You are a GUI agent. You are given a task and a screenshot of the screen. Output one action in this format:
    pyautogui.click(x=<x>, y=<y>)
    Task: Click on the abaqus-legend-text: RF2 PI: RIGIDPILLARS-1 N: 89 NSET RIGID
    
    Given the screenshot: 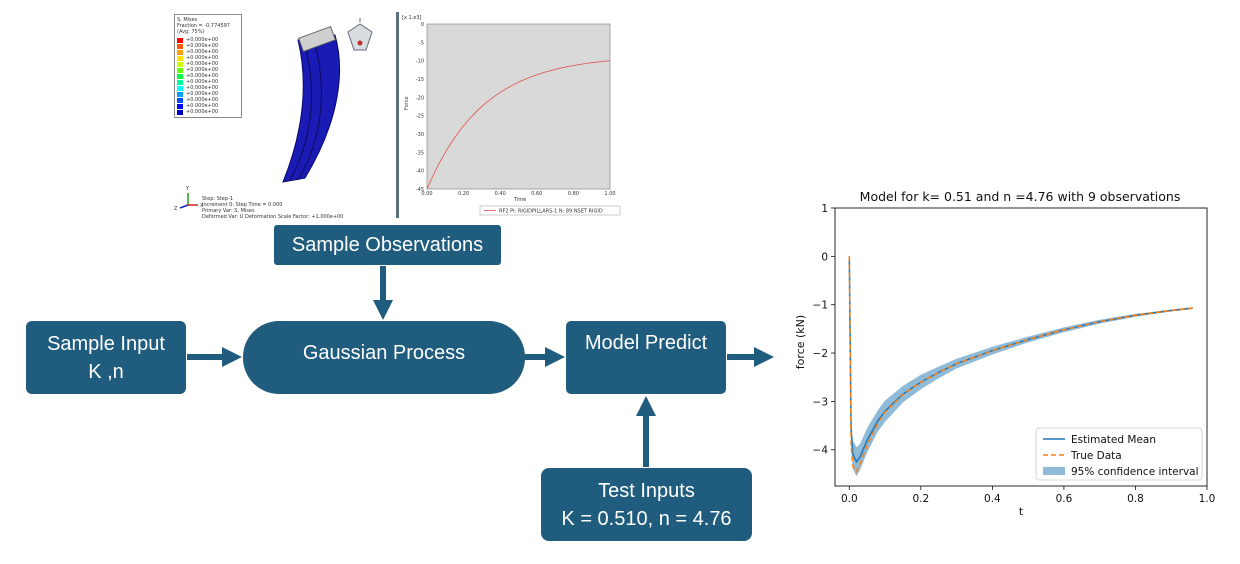 What is the action you would take?
    pyautogui.click(x=551, y=212)
    